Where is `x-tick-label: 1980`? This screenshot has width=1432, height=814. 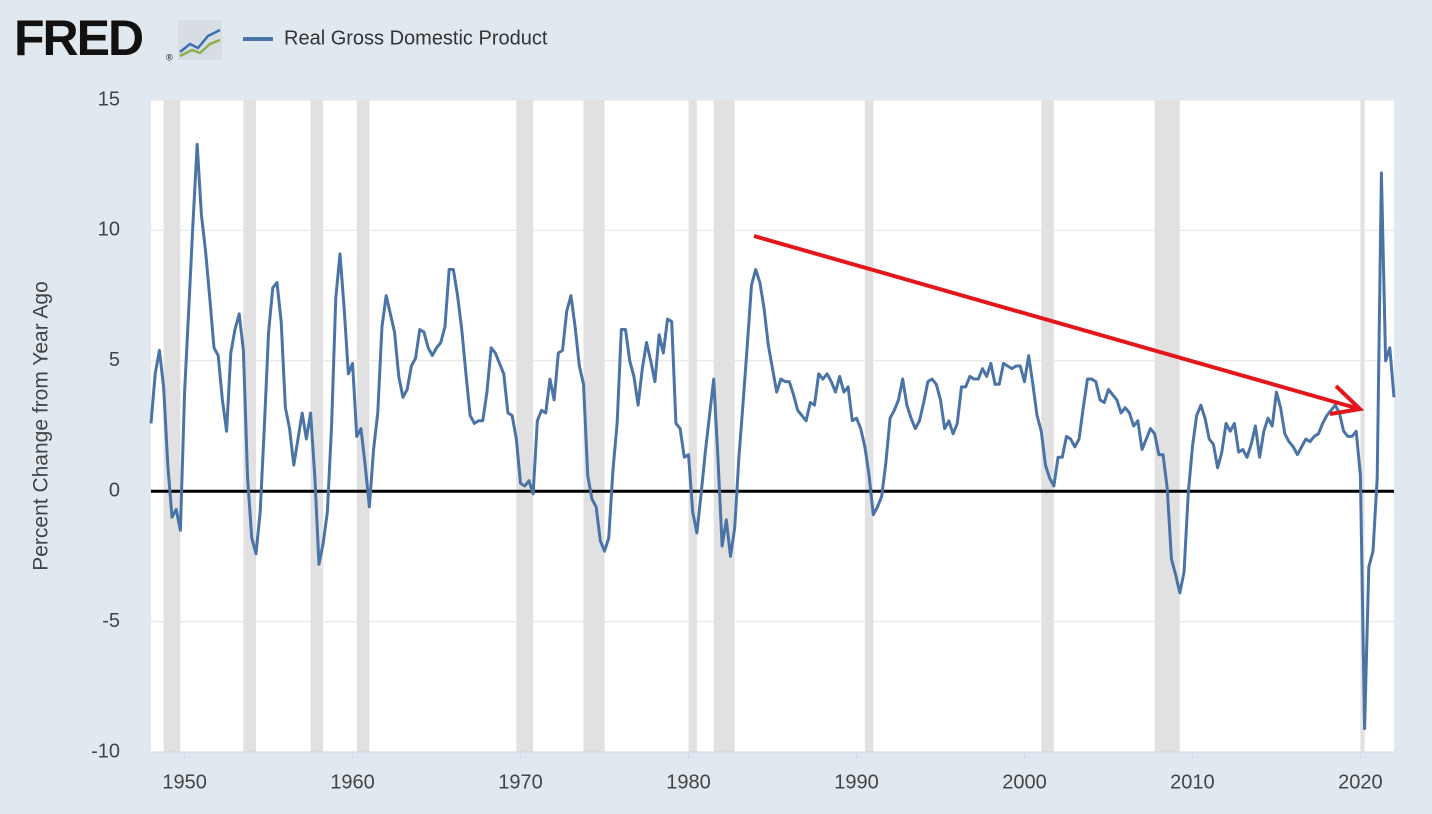 x-tick-label: 1980 is located at coordinates (688, 782).